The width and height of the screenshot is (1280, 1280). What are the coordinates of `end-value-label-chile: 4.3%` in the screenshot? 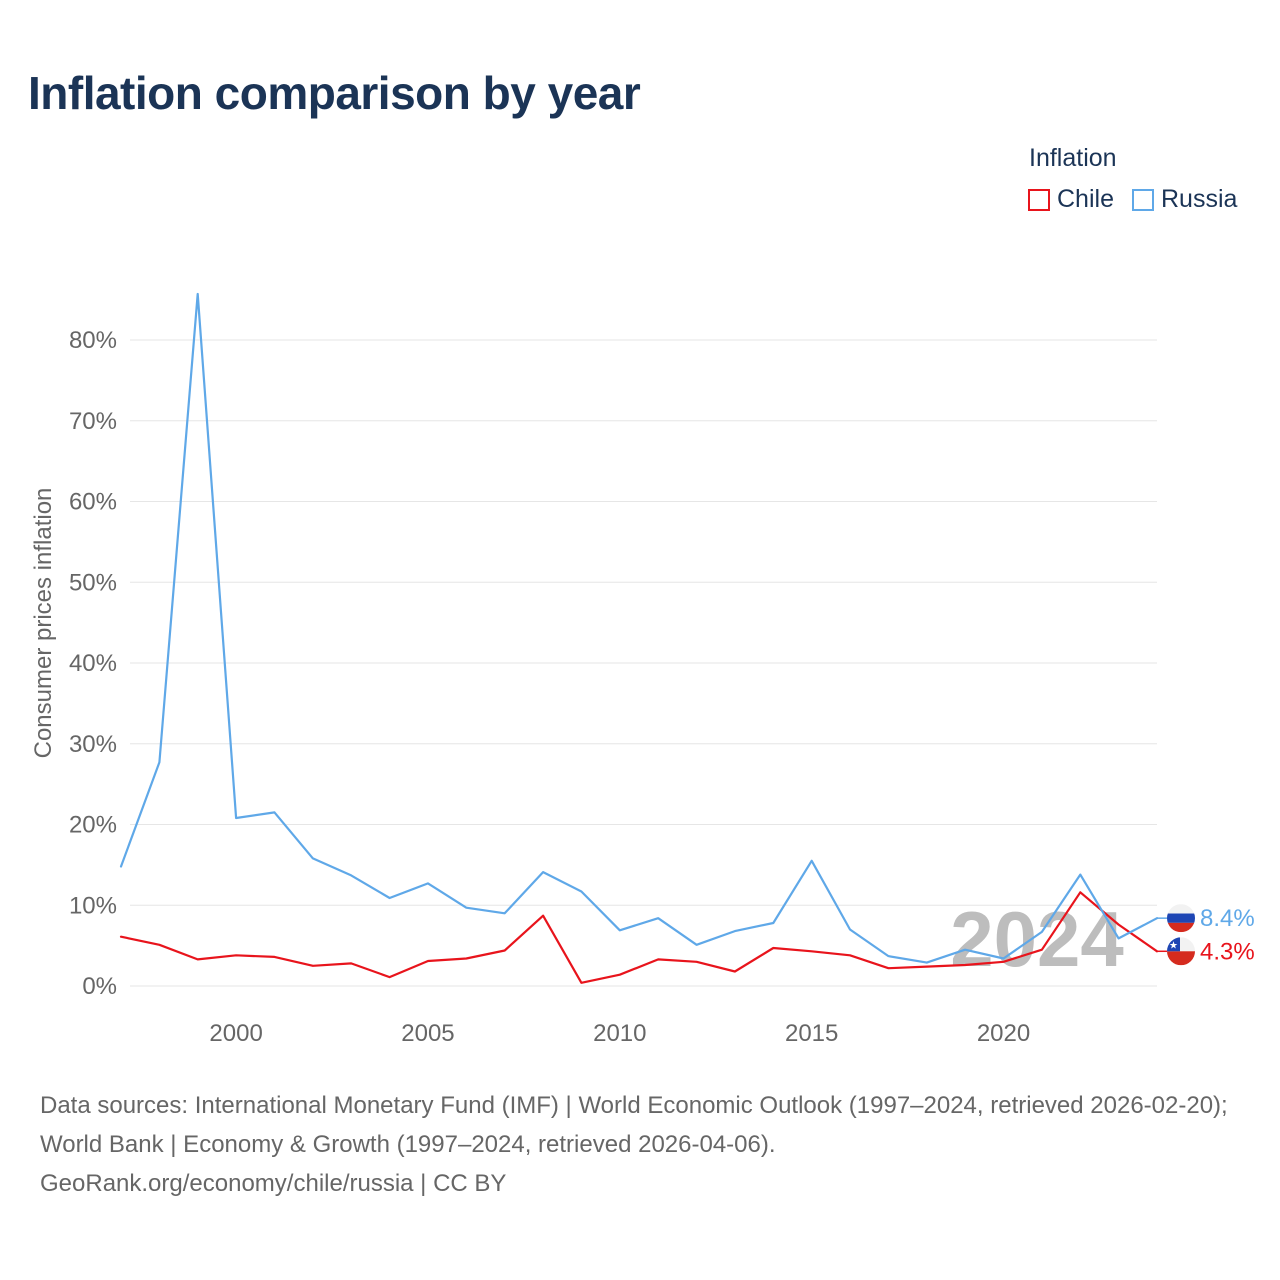 It's located at (1227, 951).